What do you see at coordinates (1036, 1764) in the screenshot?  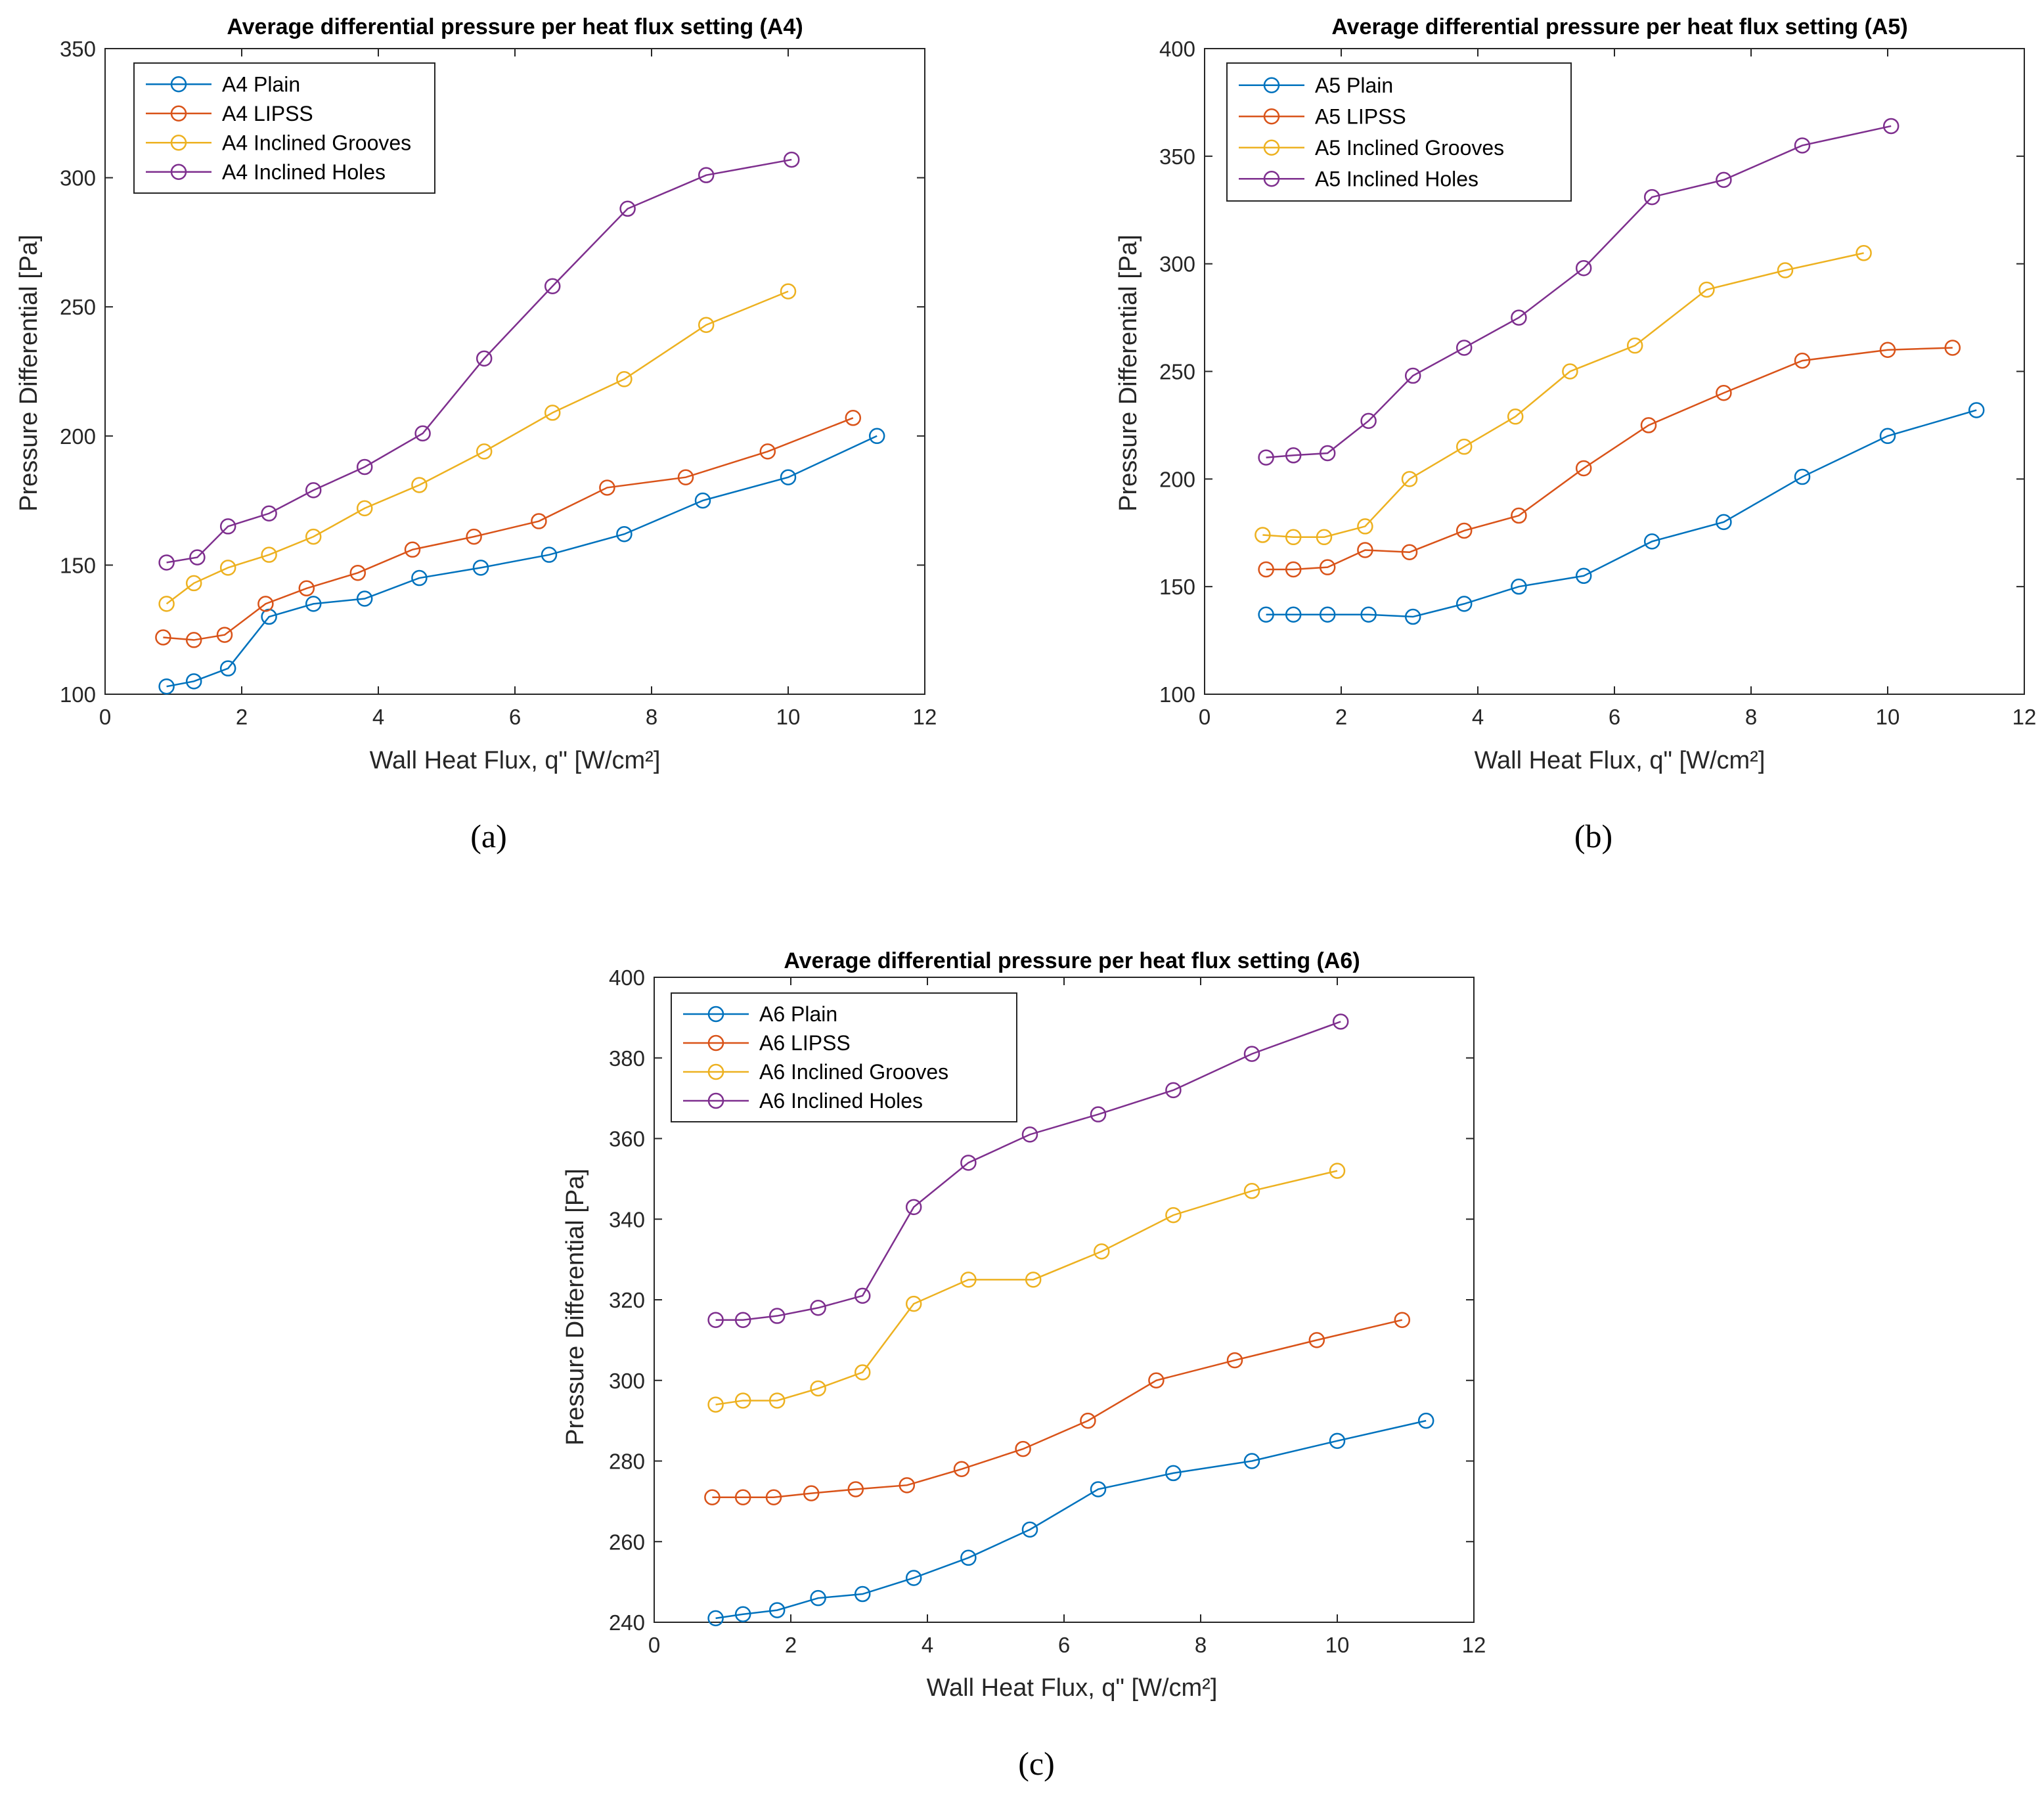 I see `panel-caption: (c)` at bounding box center [1036, 1764].